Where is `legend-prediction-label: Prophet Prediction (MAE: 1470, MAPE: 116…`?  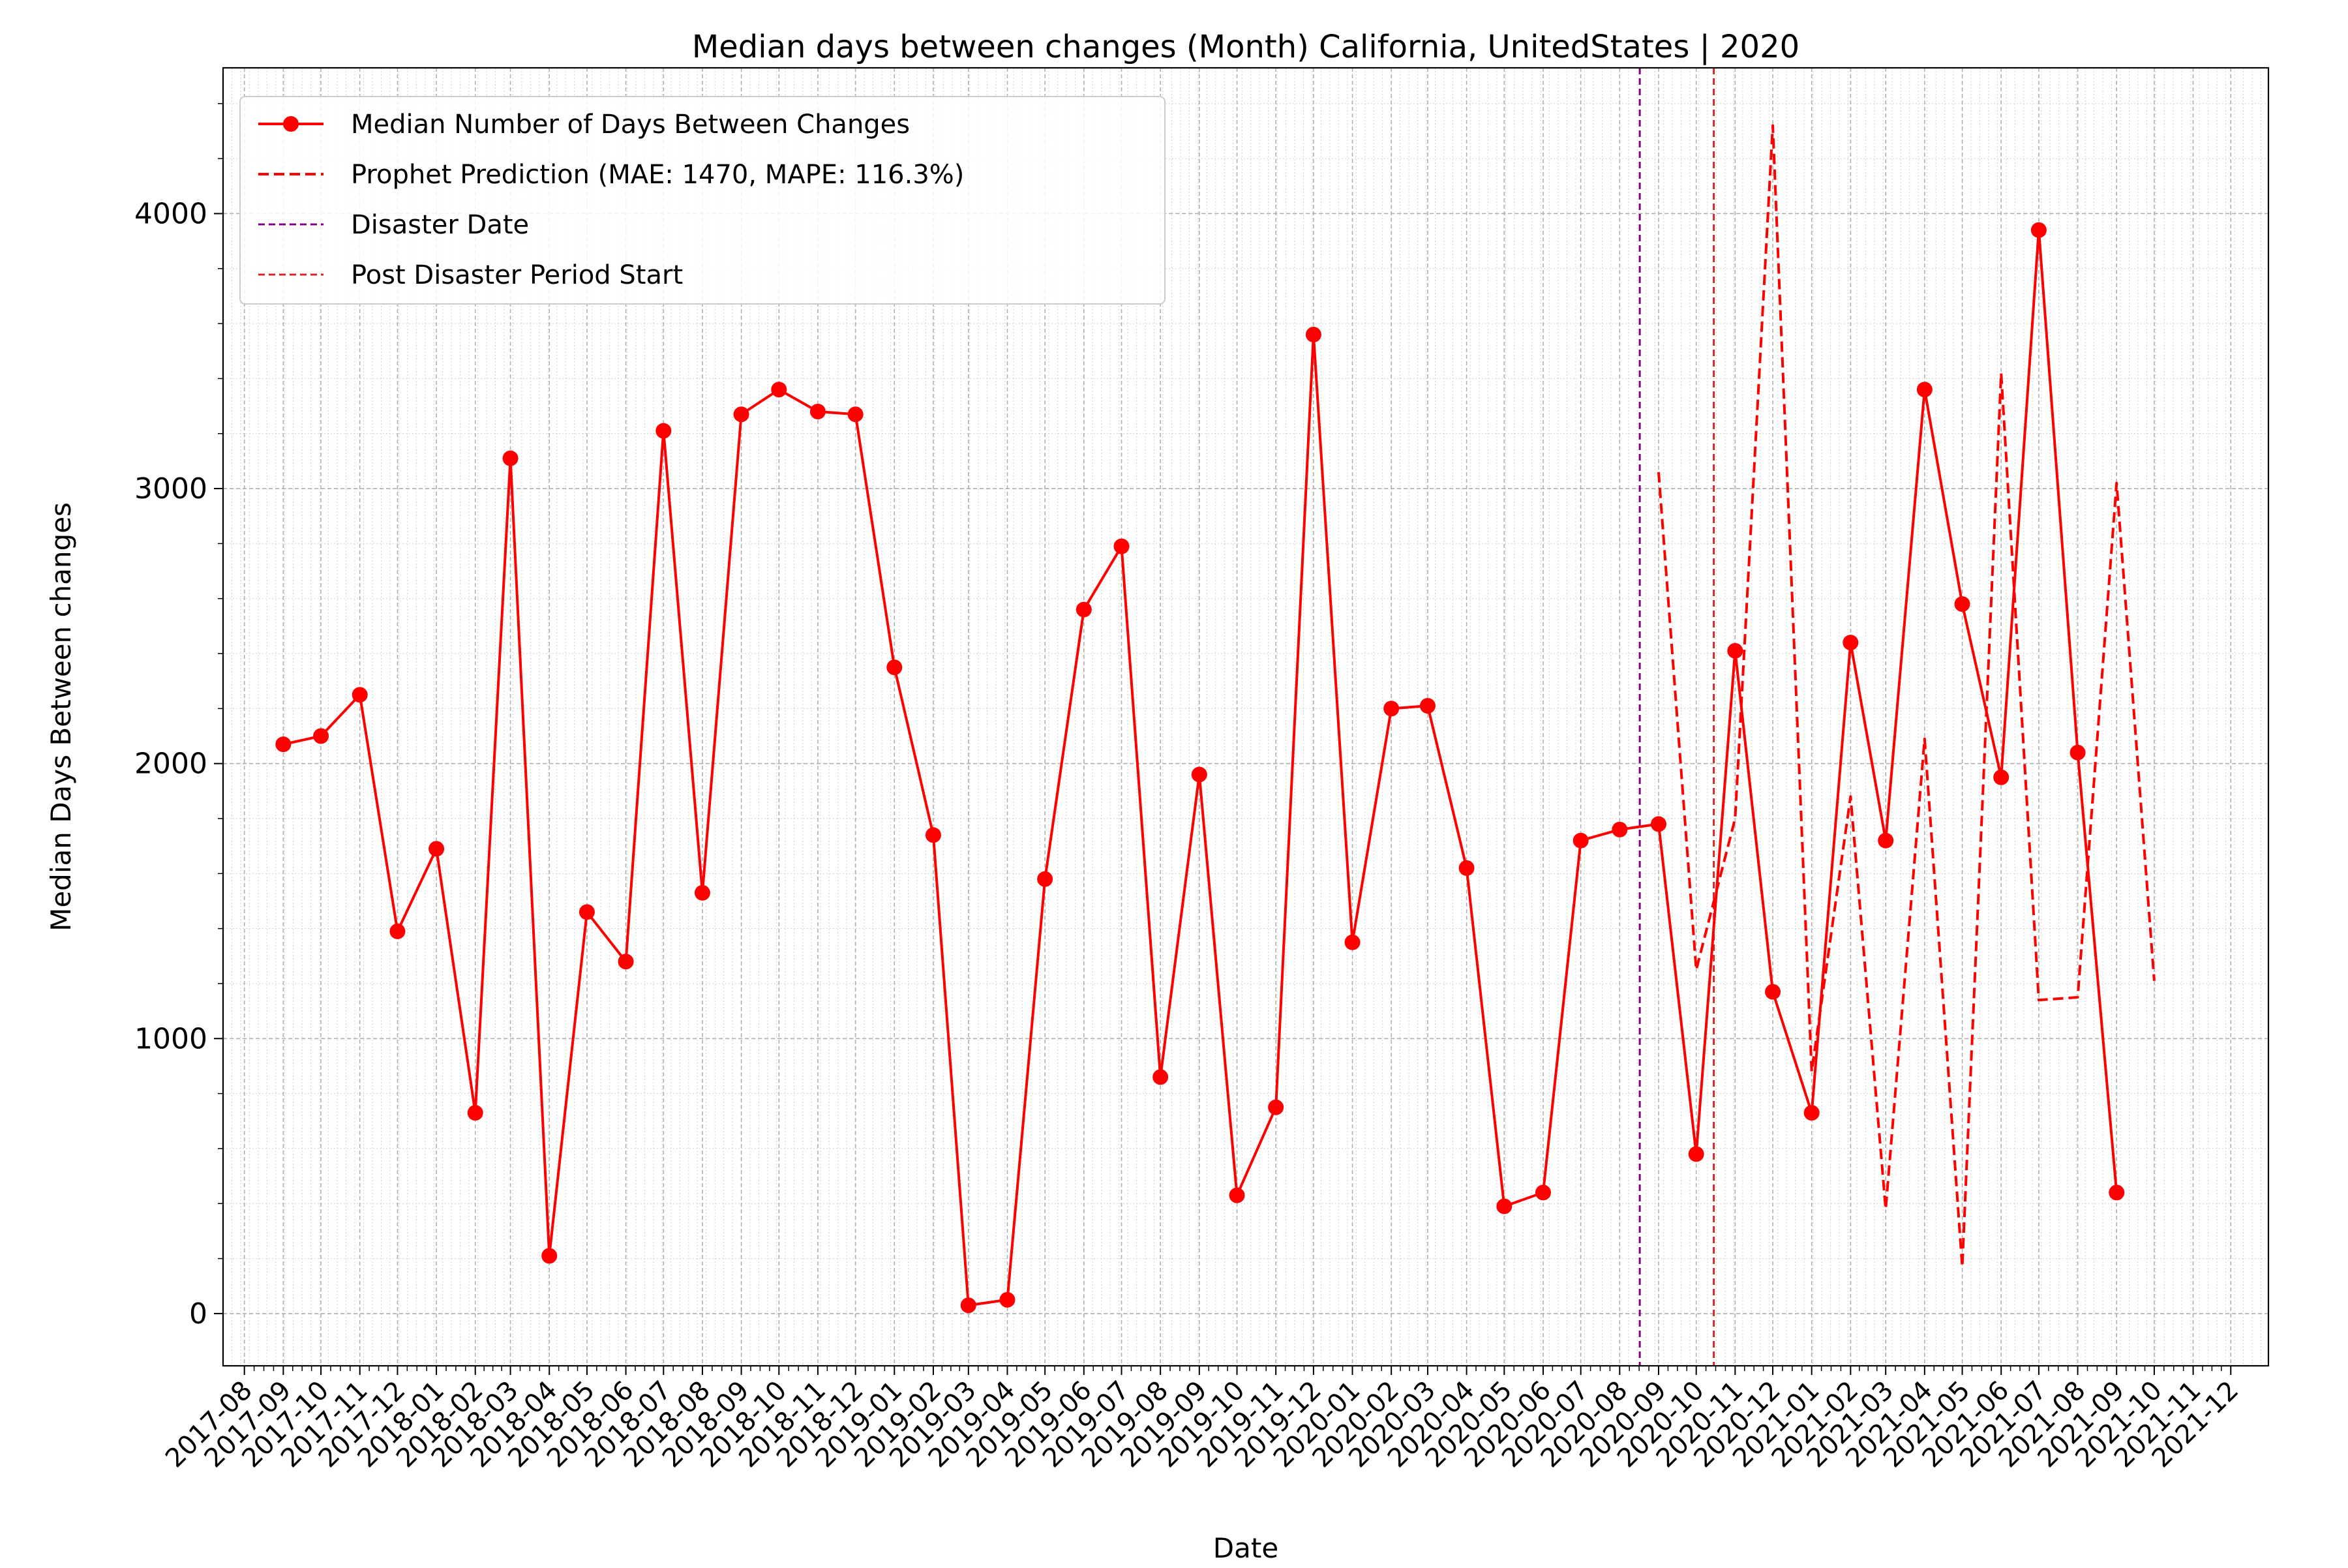 legend-prediction-label: Prophet Prediction (MAE: 1470, MAPE: 116… is located at coordinates (658, 175).